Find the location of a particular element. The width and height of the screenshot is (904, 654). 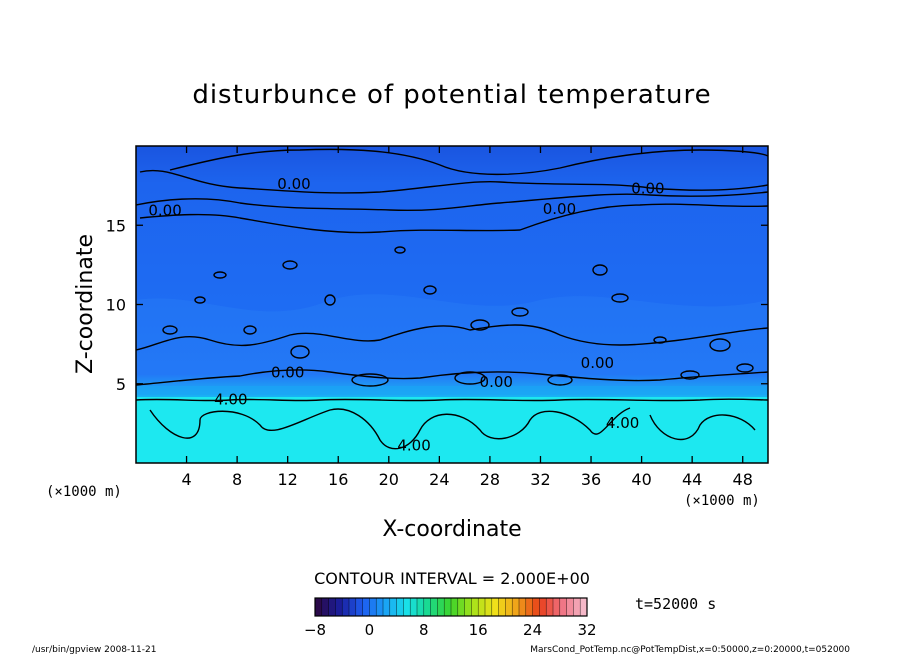

colorbar: −8 0 8 16 24 32 is located at coordinates (450, 618).